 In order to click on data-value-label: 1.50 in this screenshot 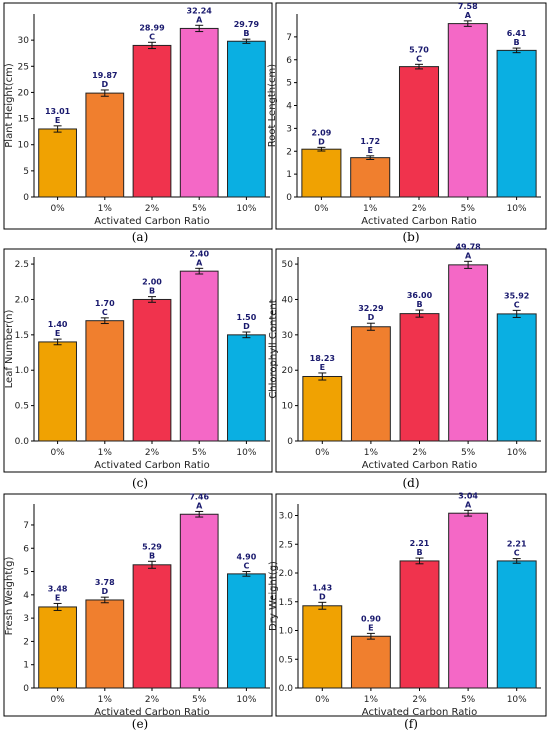, I will do `click(247, 317)`.